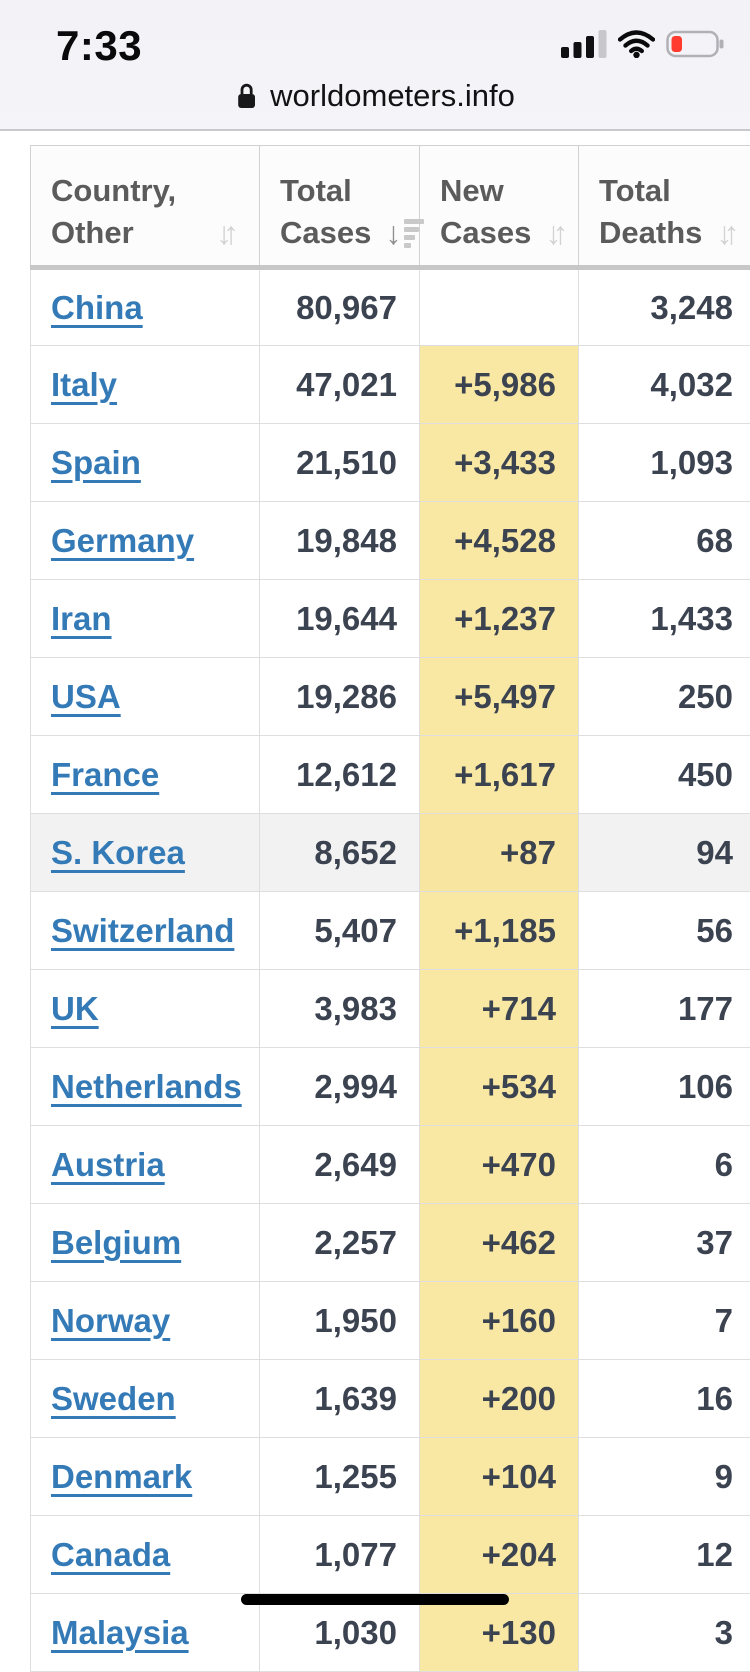 The height and width of the screenshot is (1672, 750). I want to click on total-cases-cell: 19,286, so click(340, 697).